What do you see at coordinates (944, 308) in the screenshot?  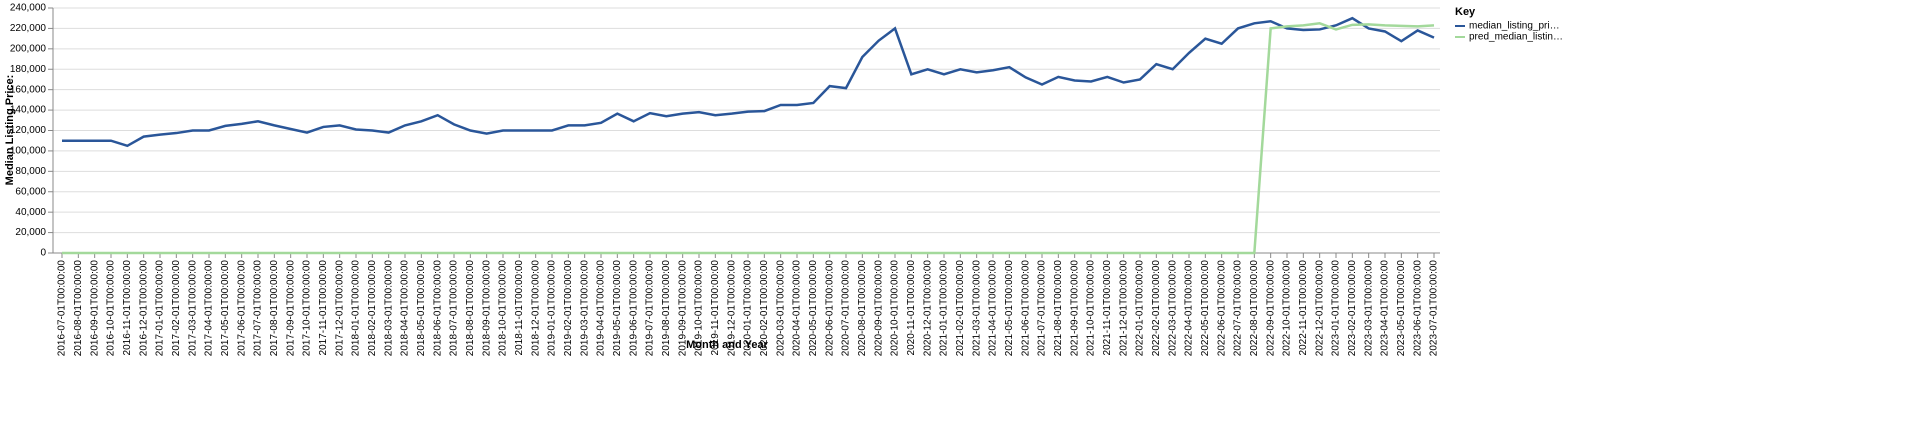 I see `x-tick-label: 2021-01-01T00:00:00` at bounding box center [944, 308].